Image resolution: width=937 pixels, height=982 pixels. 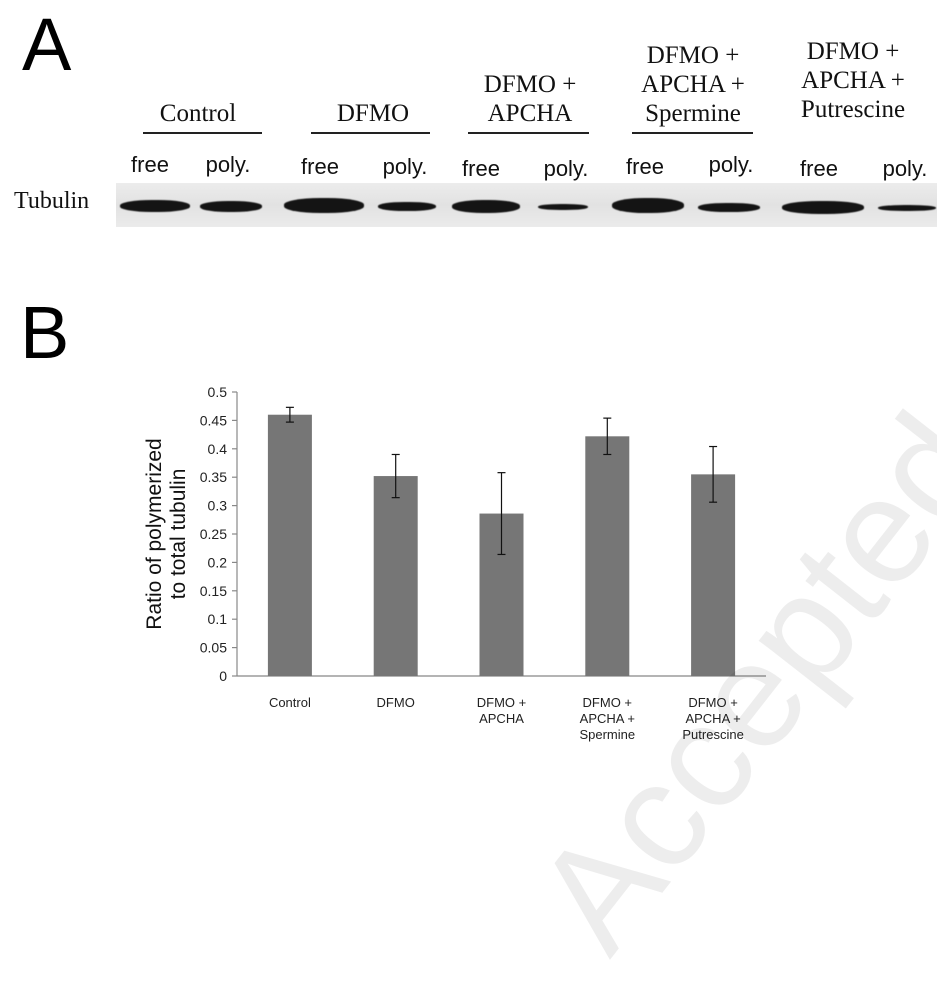 I want to click on y-tick-label: 0, so click(x=223, y=676).